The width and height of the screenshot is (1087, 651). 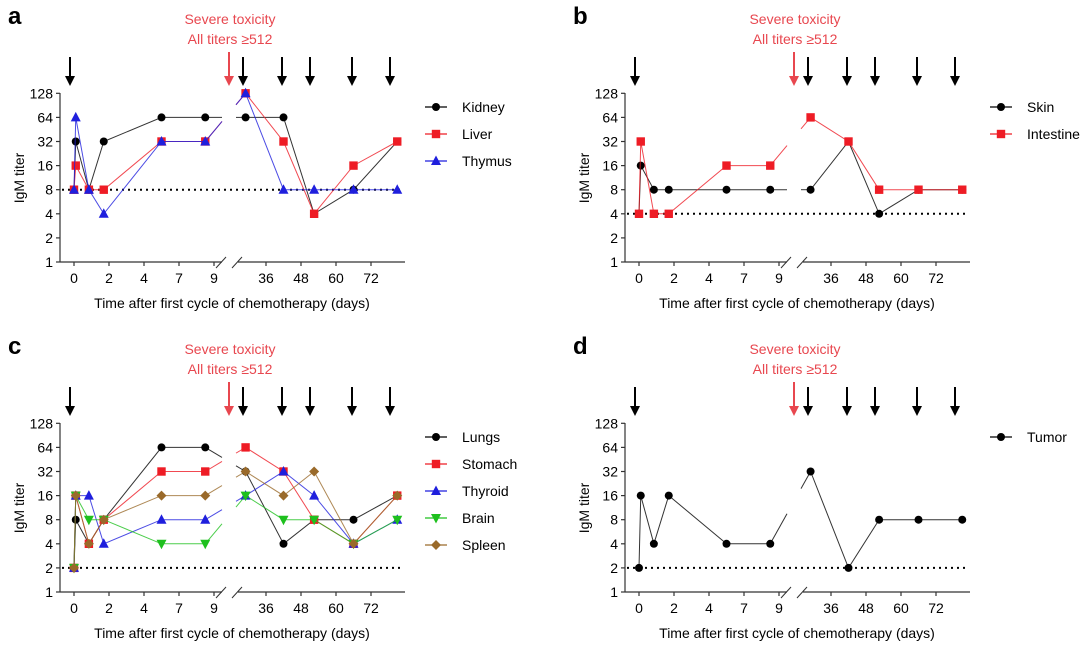 What do you see at coordinates (709, 608) in the screenshot?
I see `x-tick-label: 4` at bounding box center [709, 608].